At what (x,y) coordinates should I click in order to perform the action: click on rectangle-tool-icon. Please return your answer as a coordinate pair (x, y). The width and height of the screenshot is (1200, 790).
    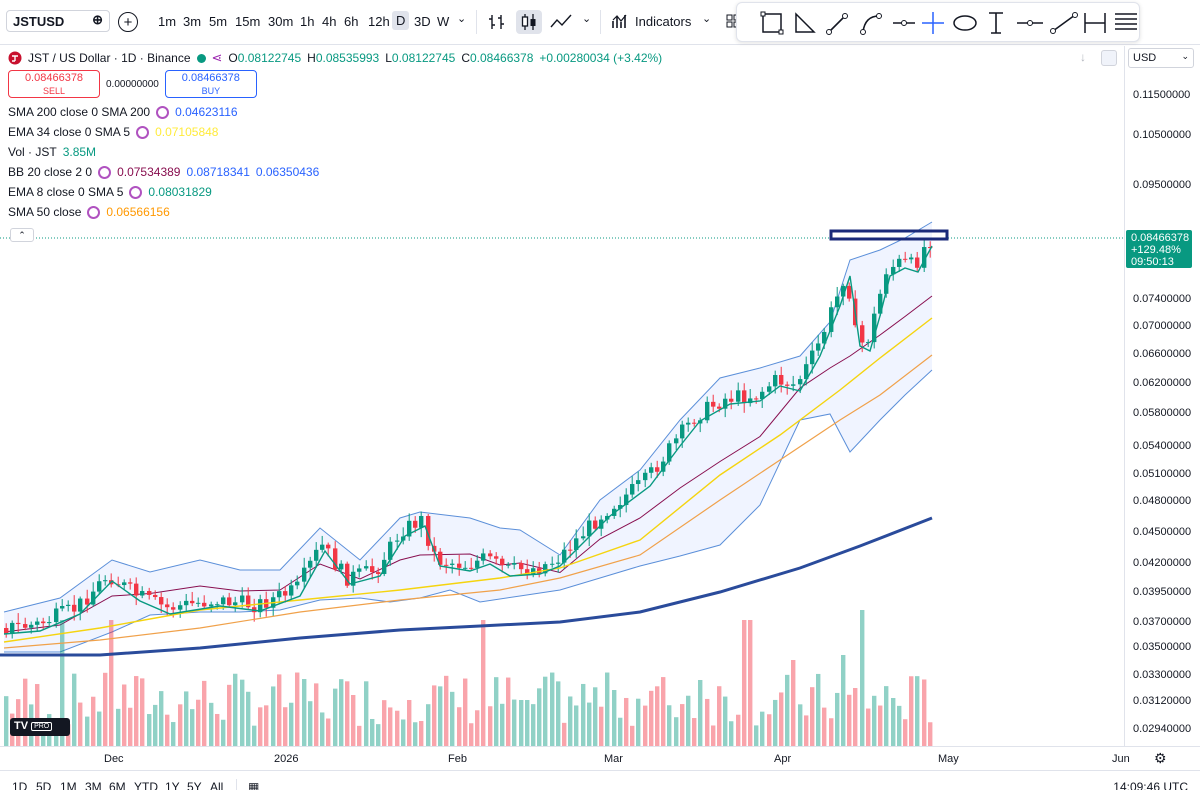
    Looking at the image, I should click on (772, 23).